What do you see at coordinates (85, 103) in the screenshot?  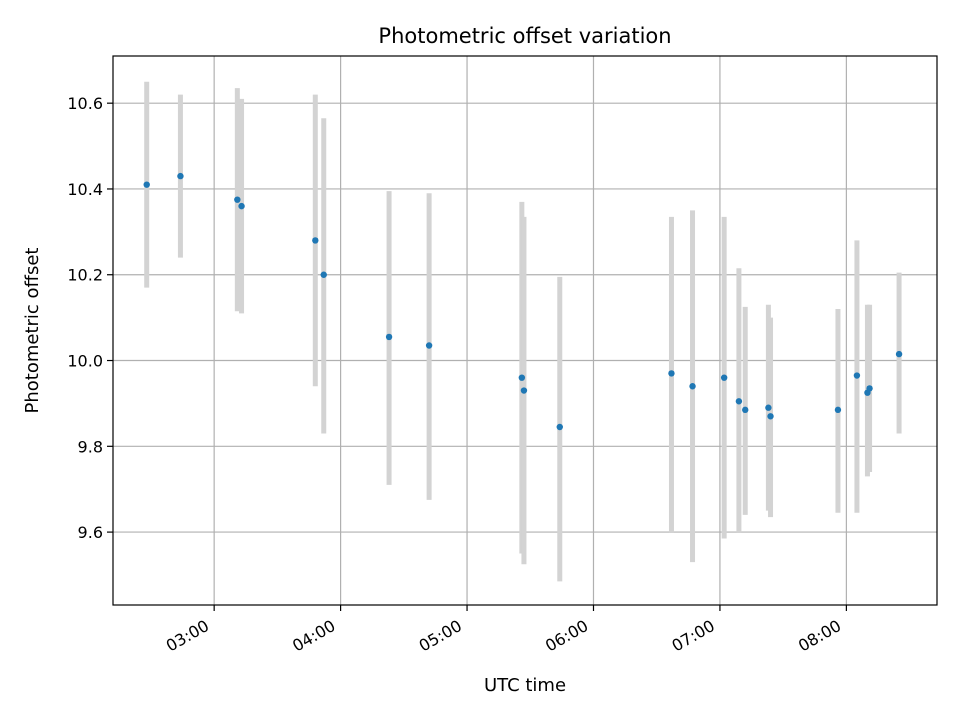 I see `y-tick-label: 10.6` at bounding box center [85, 103].